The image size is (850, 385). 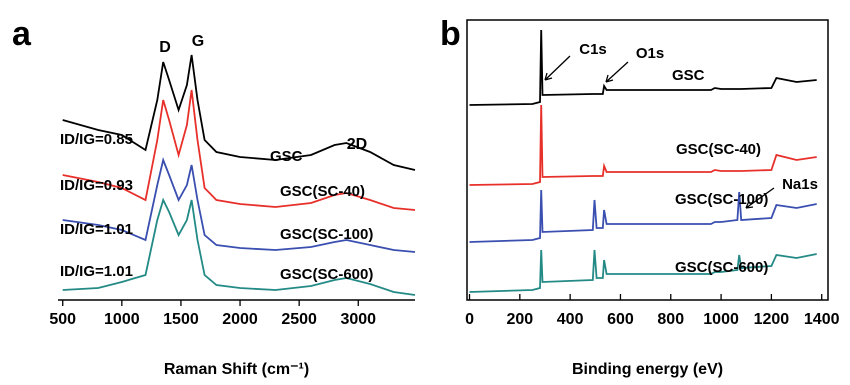 What do you see at coordinates (357, 144) in the screenshot?
I see `annotation: 2D` at bounding box center [357, 144].